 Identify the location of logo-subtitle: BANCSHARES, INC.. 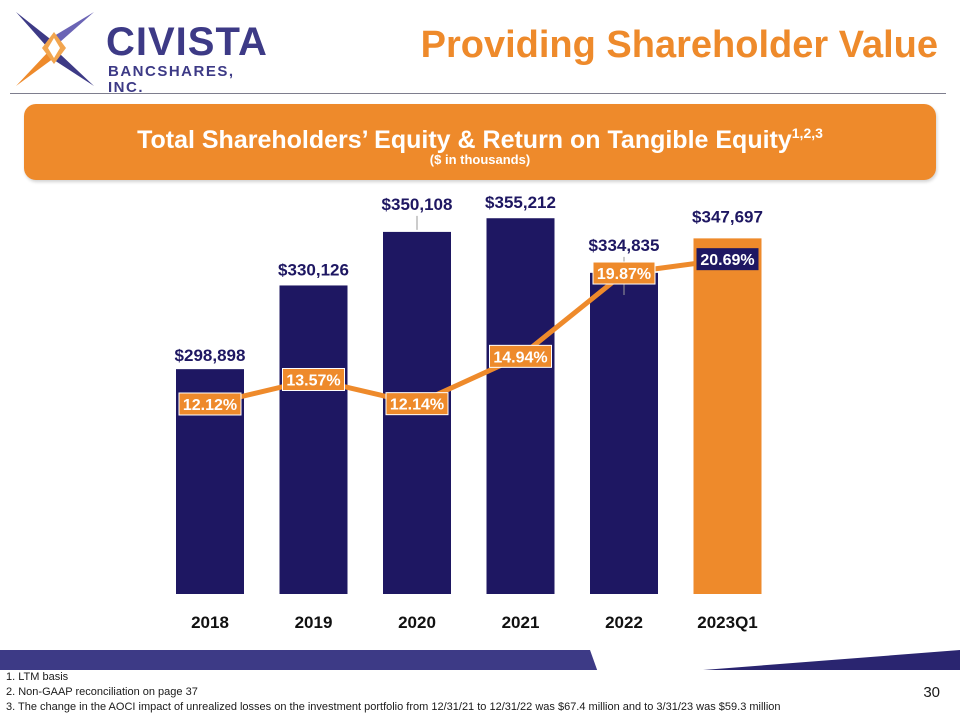
(171, 79).